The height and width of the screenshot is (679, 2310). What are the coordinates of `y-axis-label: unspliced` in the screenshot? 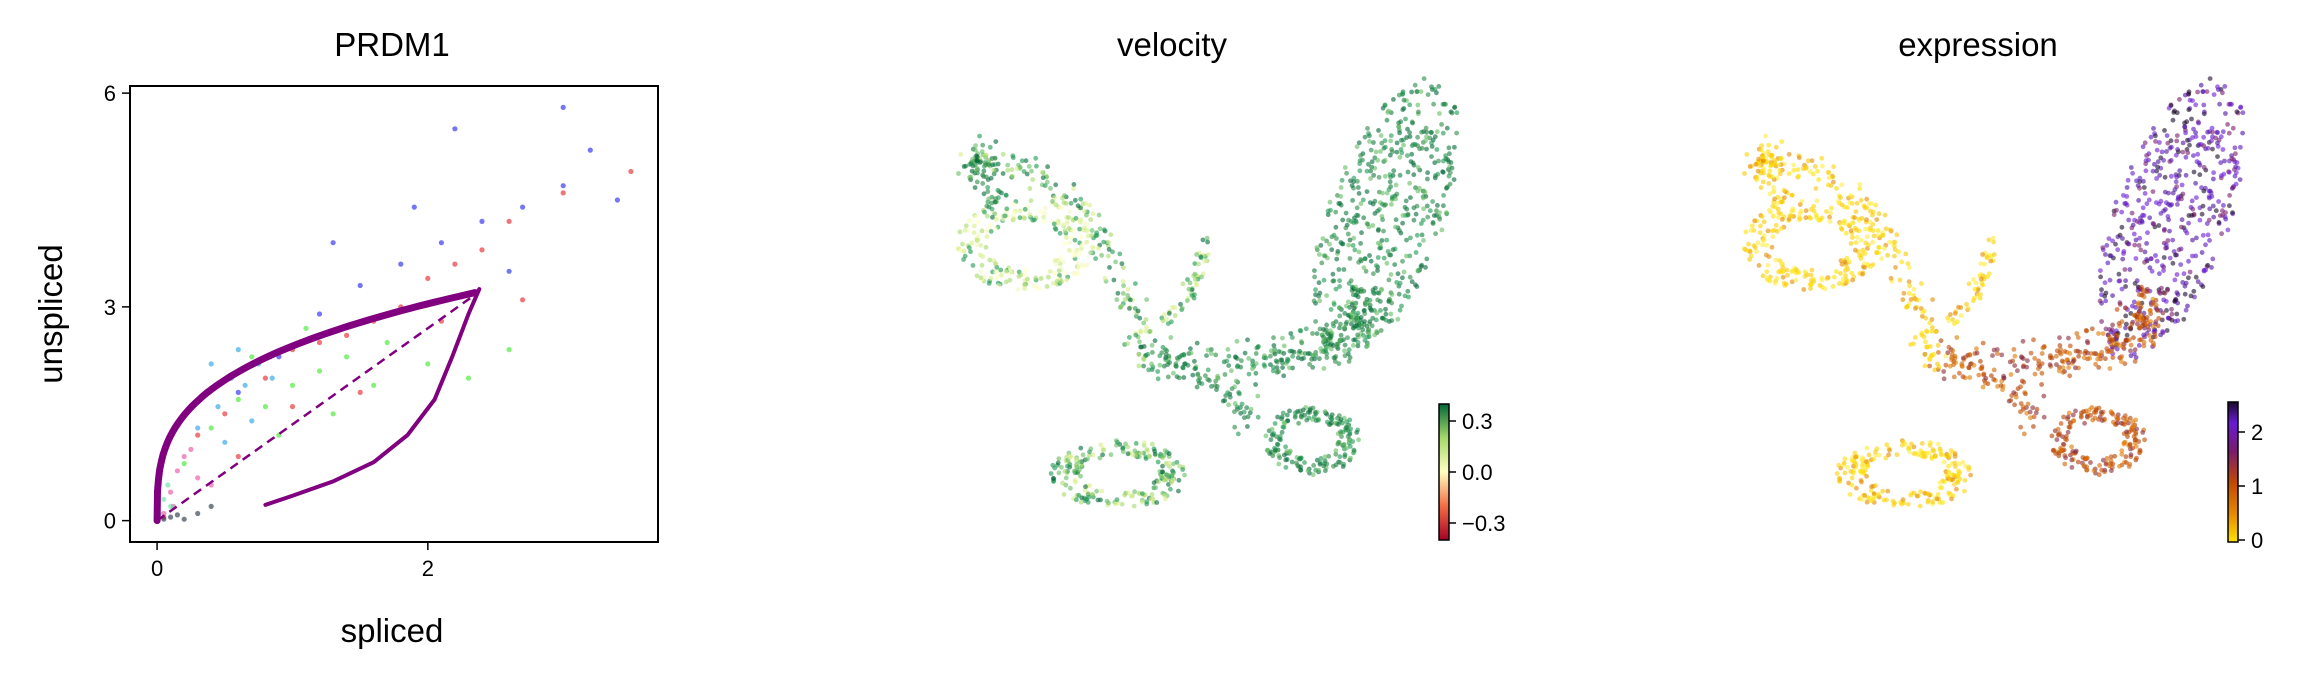 It's located at (50, 313).